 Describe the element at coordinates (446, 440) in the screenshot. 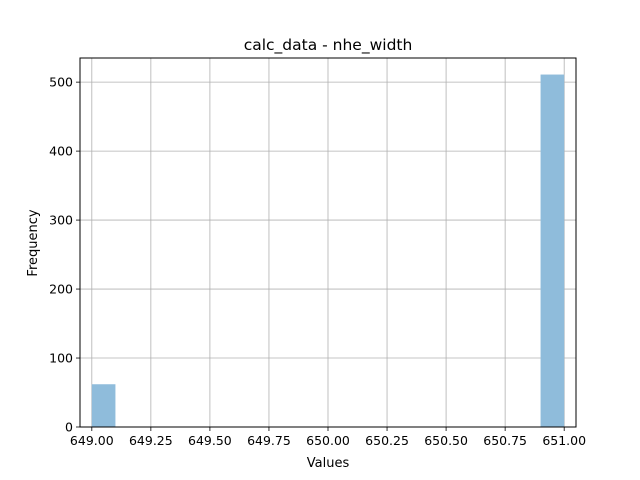

I see `x-tick-label: 650.50` at that location.